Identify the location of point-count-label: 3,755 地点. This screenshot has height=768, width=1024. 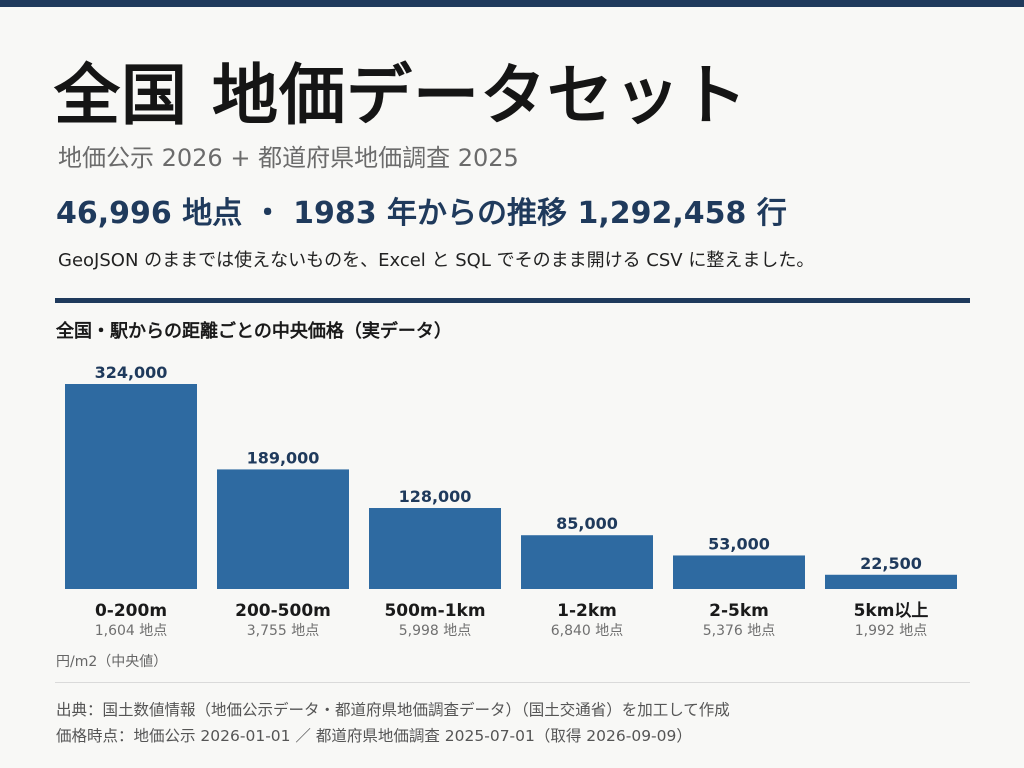
(283, 631).